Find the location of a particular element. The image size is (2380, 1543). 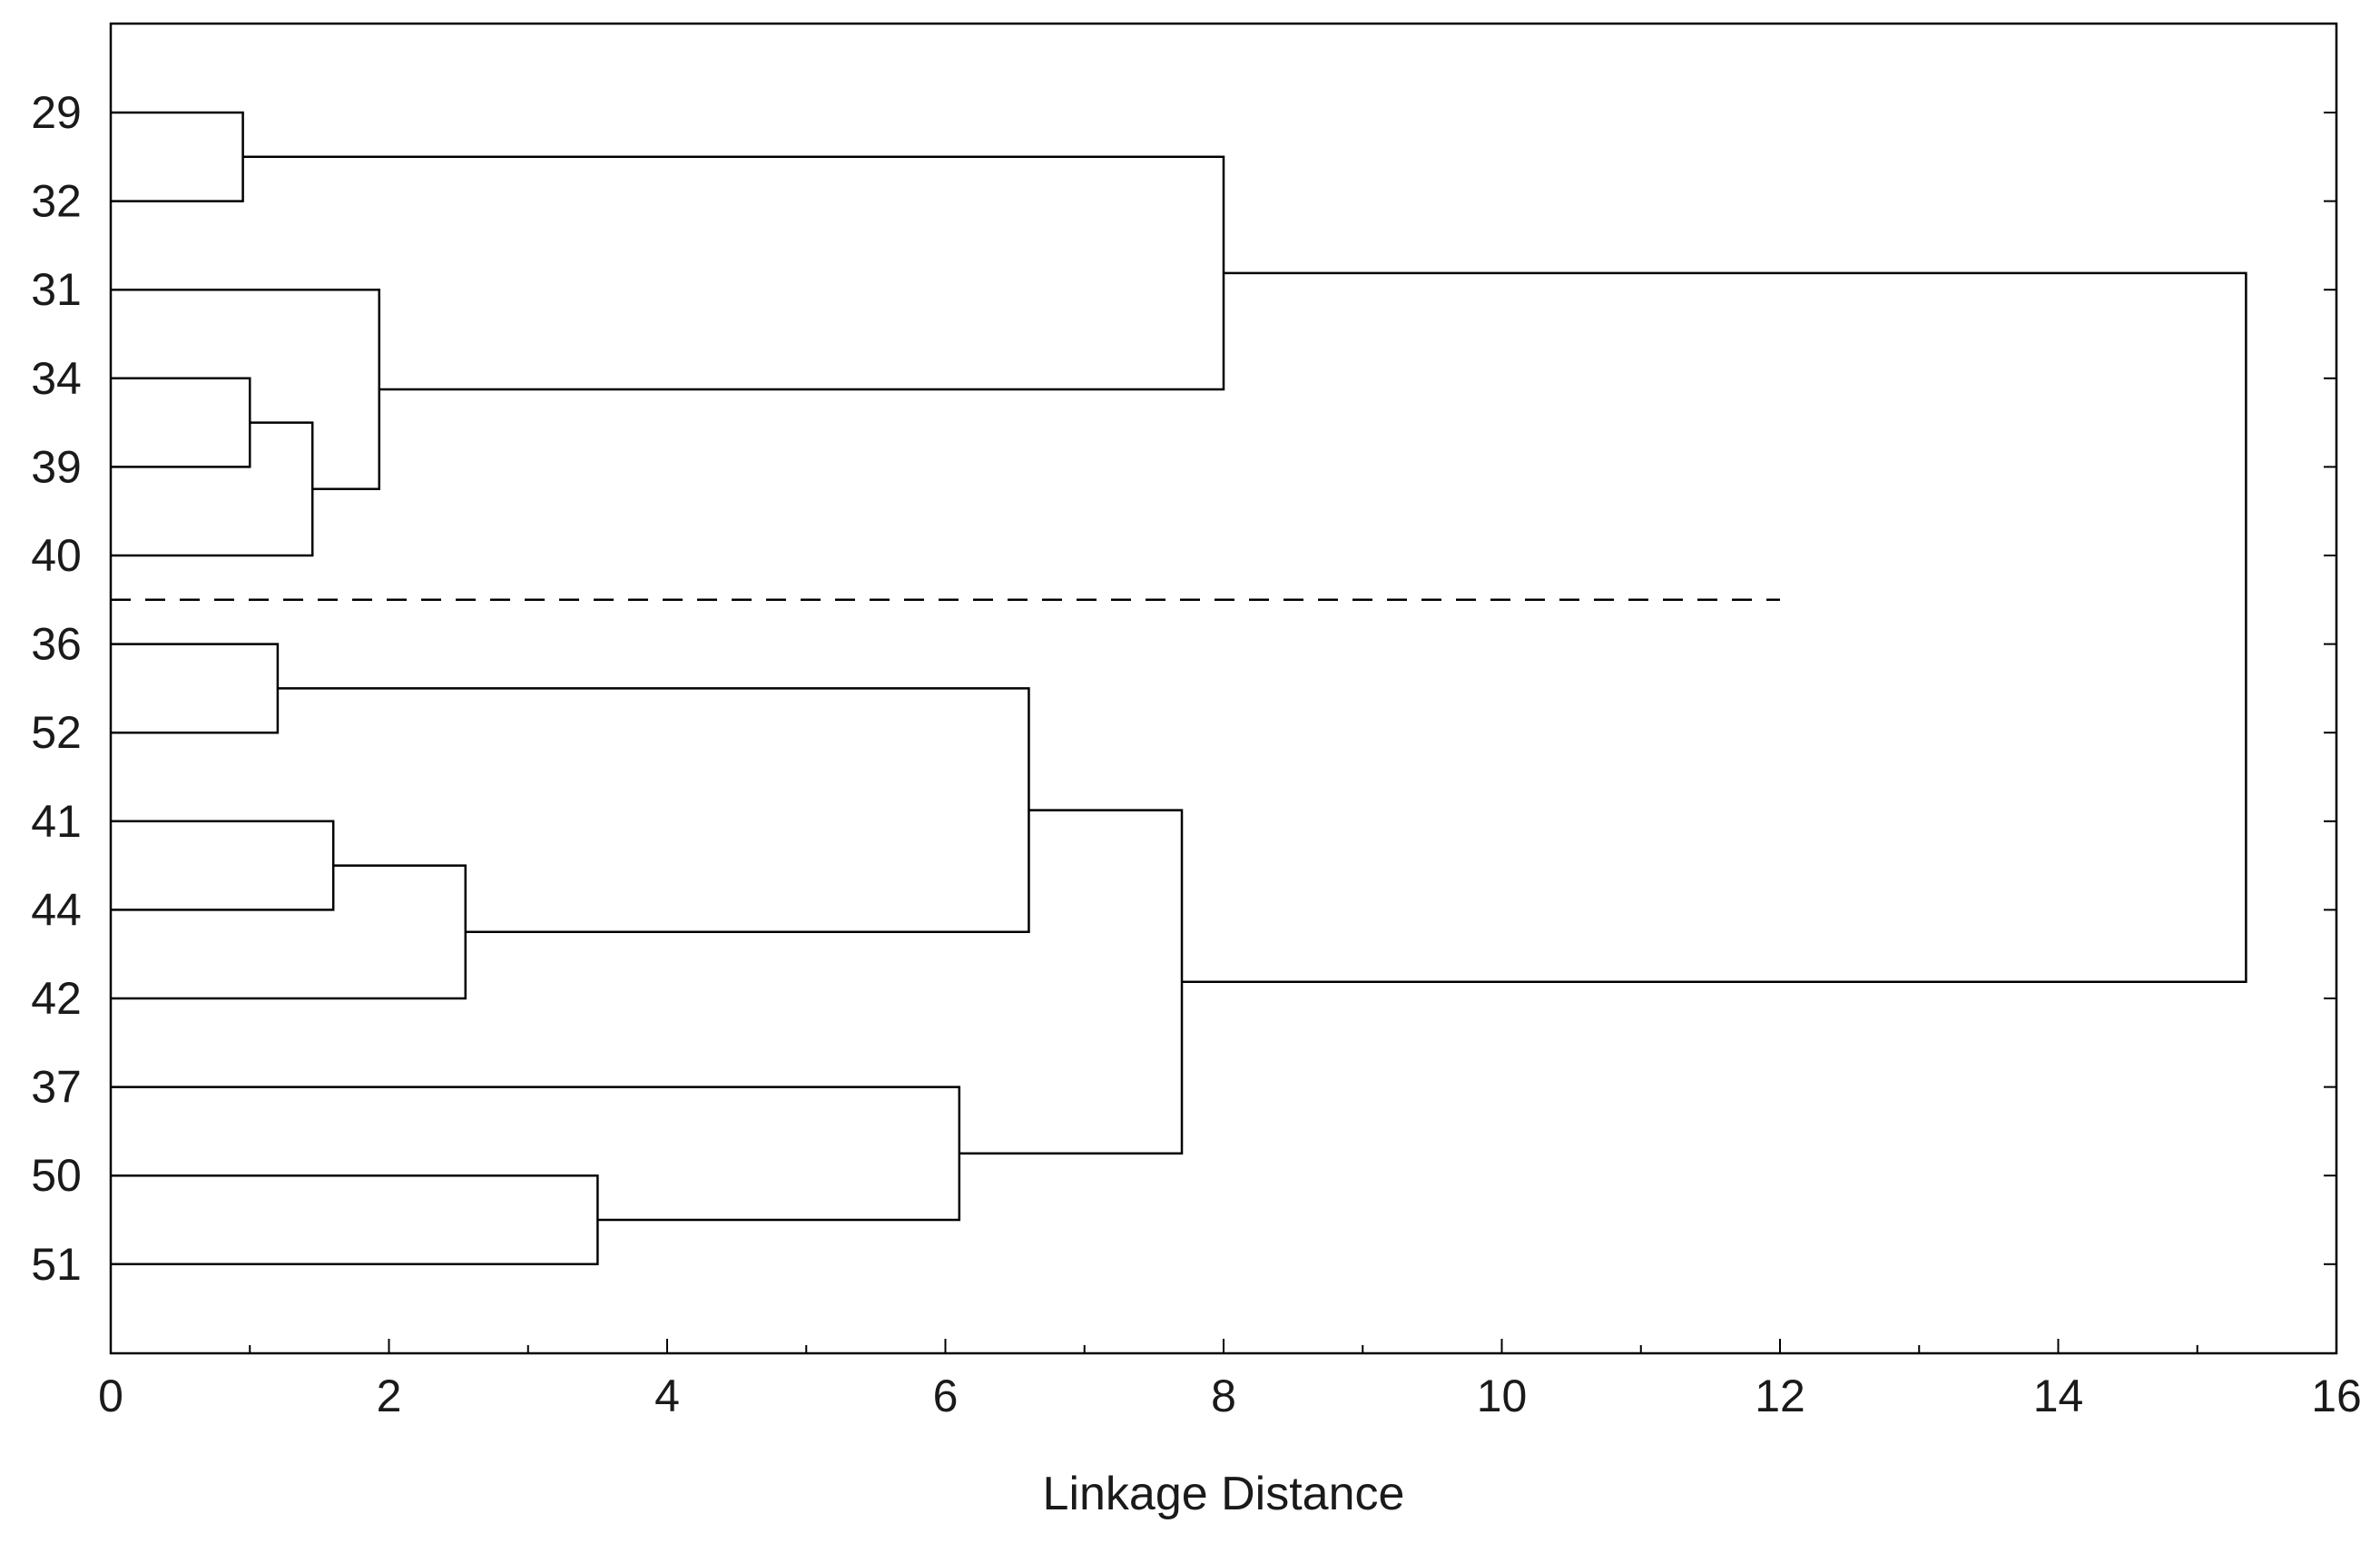

leaf-label: 50 is located at coordinates (56, 1176).